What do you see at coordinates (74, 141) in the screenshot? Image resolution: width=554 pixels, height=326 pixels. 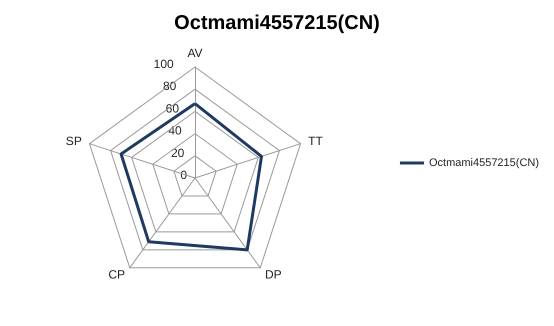 I see `spoke-label: SP` at bounding box center [74, 141].